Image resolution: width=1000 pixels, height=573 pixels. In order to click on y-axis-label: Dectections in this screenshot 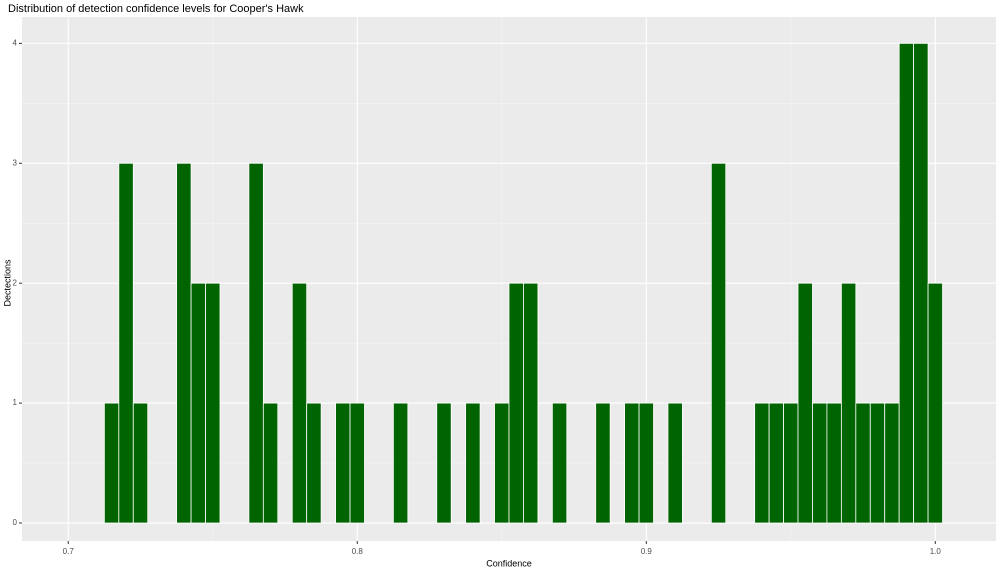, I will do `click(7, 283)`.